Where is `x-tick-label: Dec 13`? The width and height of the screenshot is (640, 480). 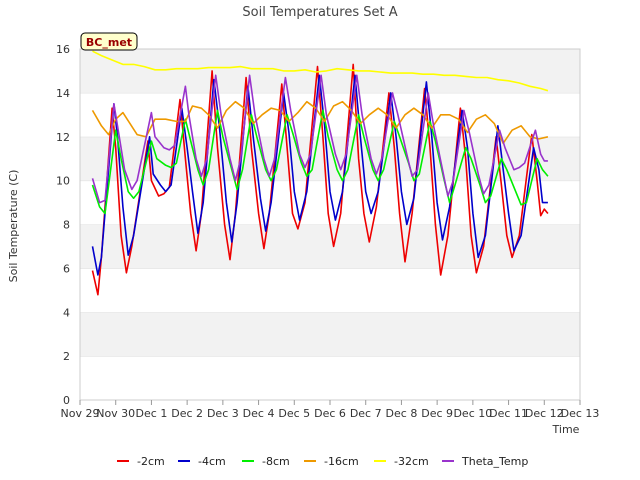 x-tick-label: Dec 13 is located at coordinates (580, 413).